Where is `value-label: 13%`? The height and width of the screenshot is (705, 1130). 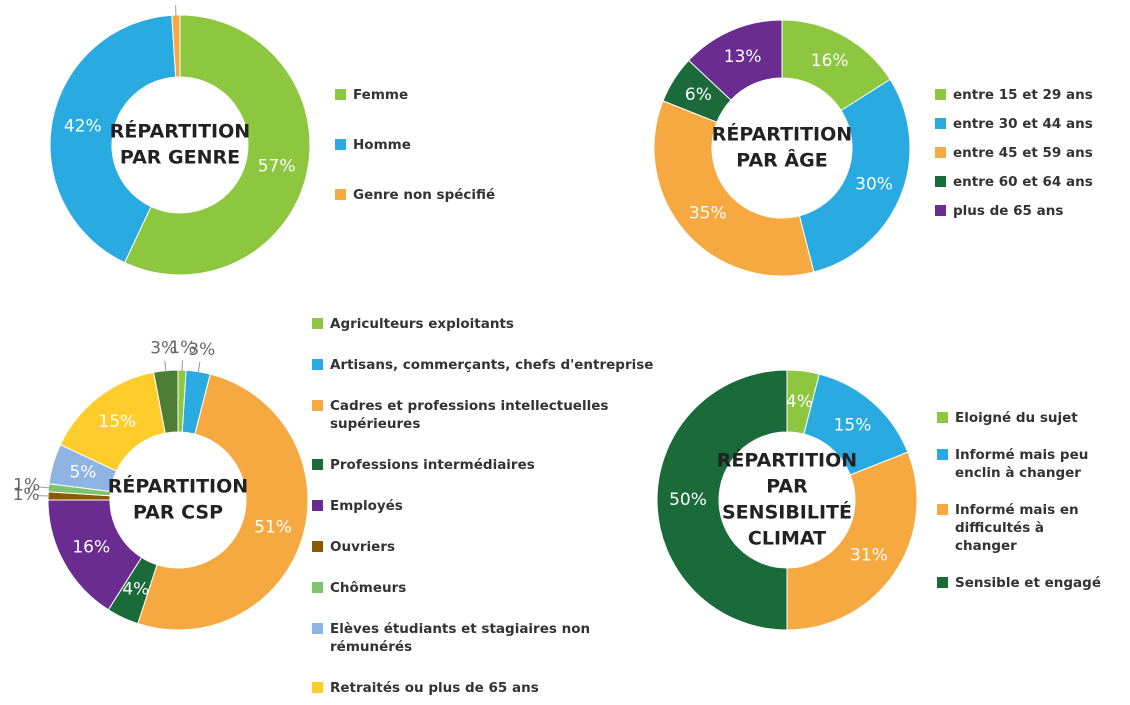 value-label: 13% is located at coordinates (743, 57).